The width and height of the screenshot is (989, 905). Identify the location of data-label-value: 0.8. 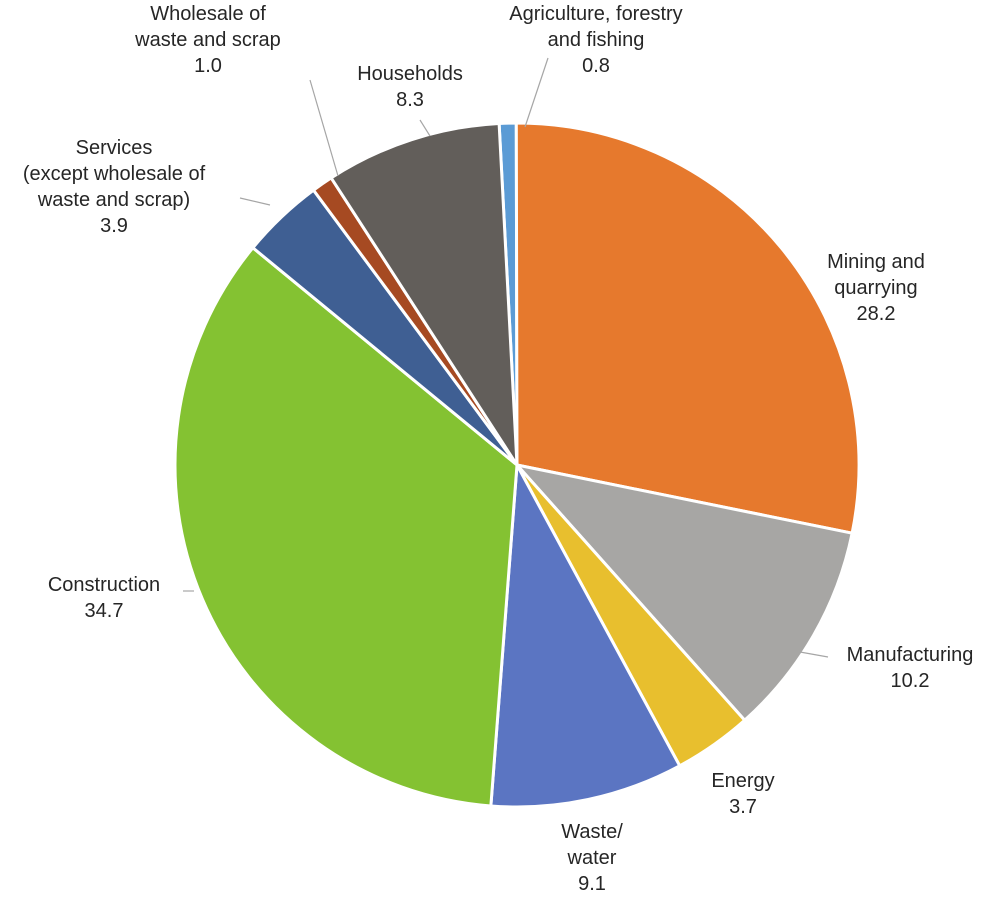
(596, 66).